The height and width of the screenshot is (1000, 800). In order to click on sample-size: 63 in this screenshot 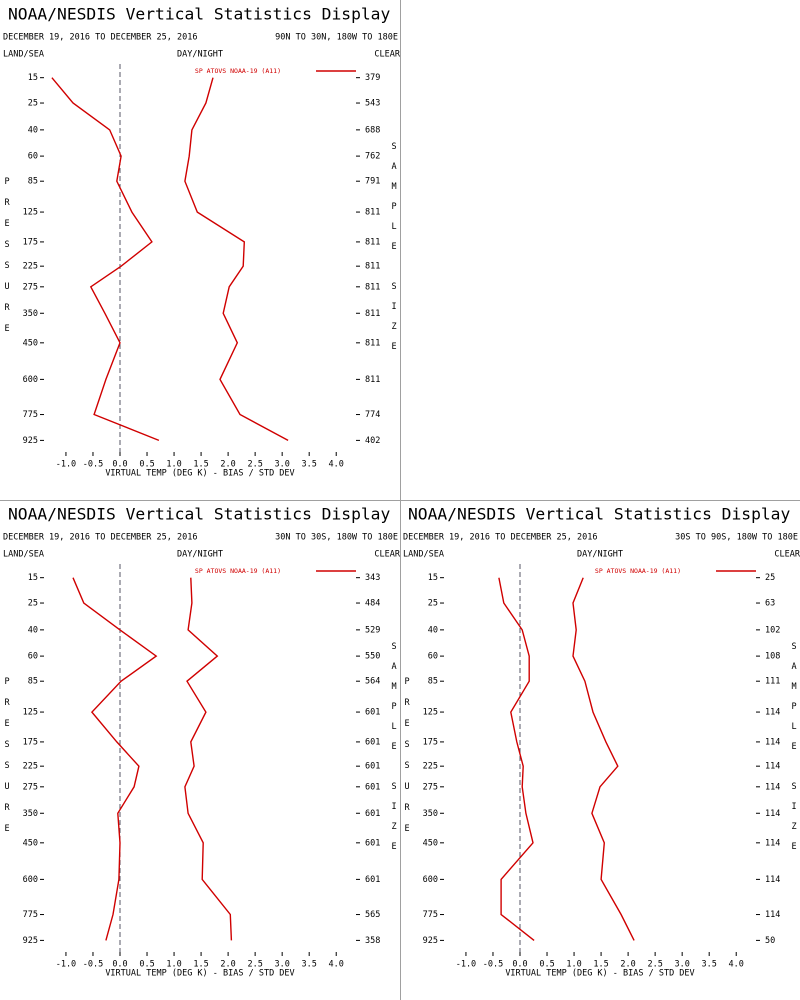, I will do `click(770, 604)`.